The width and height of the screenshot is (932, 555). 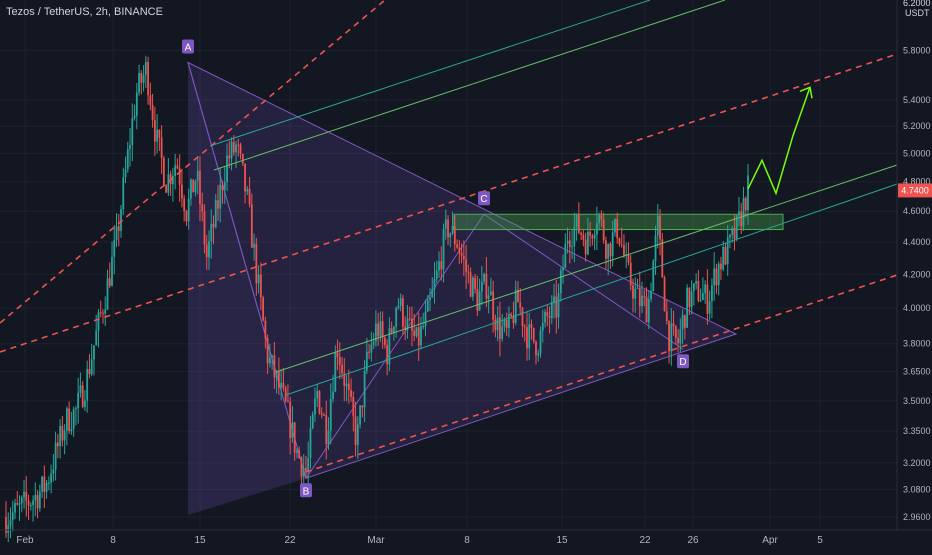 What do you see at coordinates (917, 182) in the screenshot?
I see `y-tick-label: 4.8000` at bounding box center [917, 182].